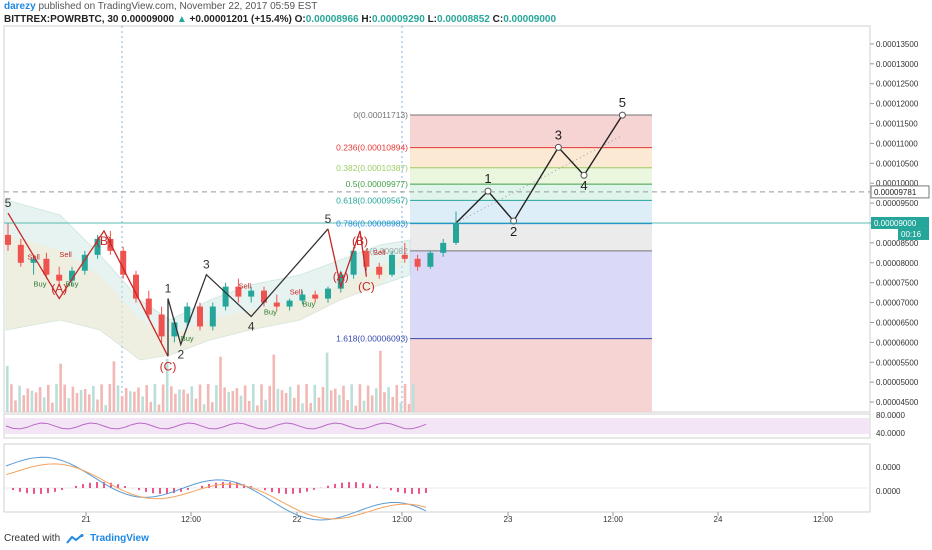 The width and height of the screenshot is (932, 550). Describe the element at coordinates (900, 222) in the screenshot. I see `current-price-tag` at that location.